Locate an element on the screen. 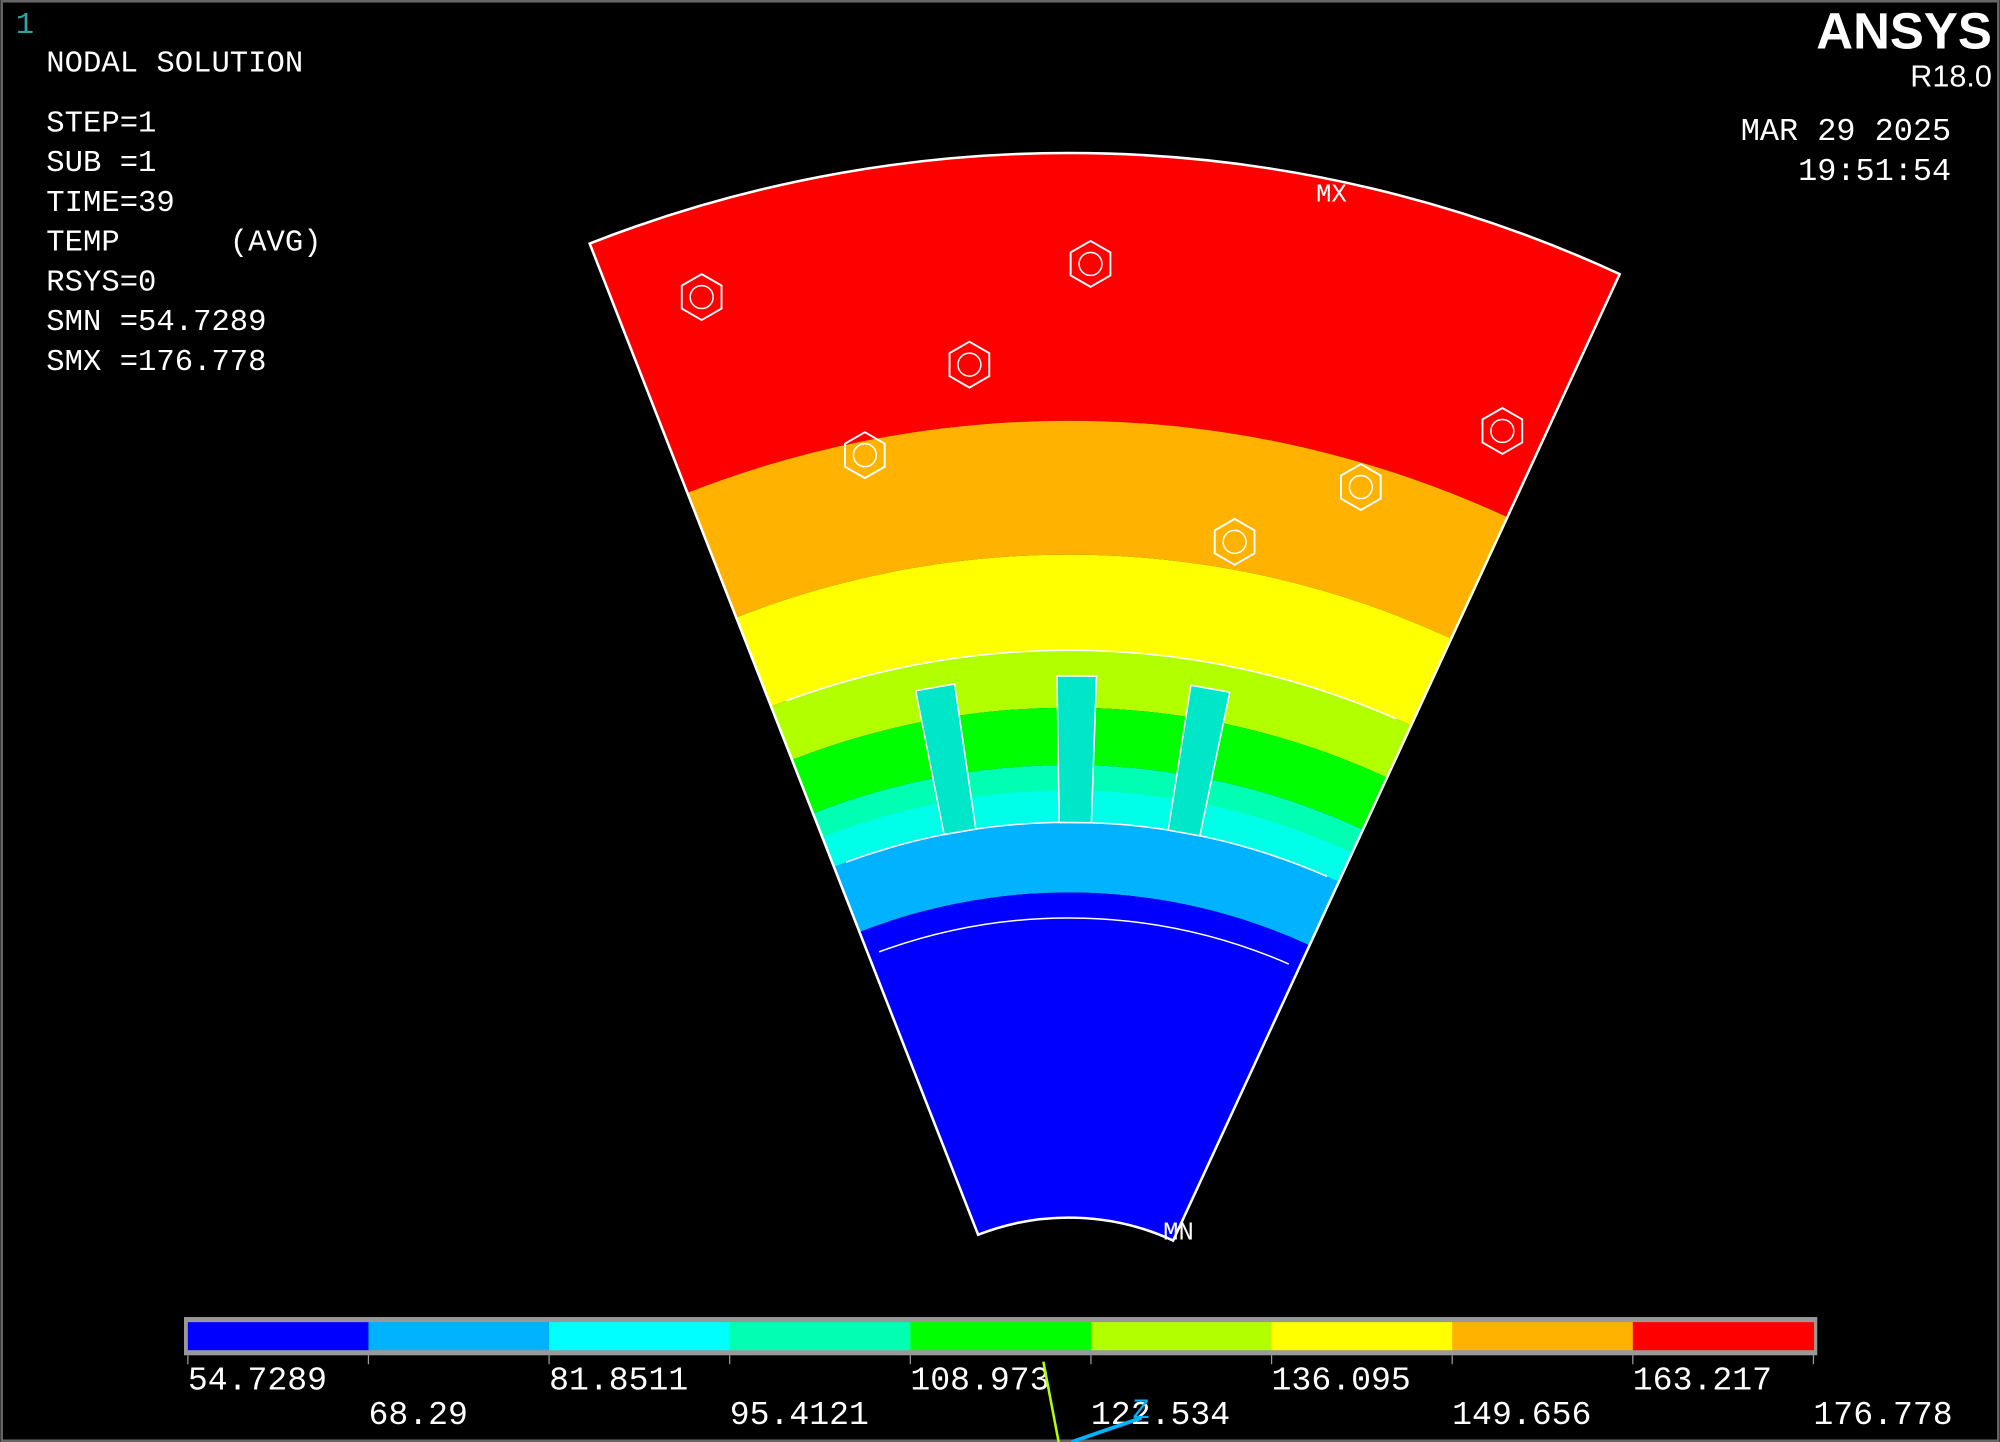  info-line: RSYS=0 is located at coordinates (101, 283).